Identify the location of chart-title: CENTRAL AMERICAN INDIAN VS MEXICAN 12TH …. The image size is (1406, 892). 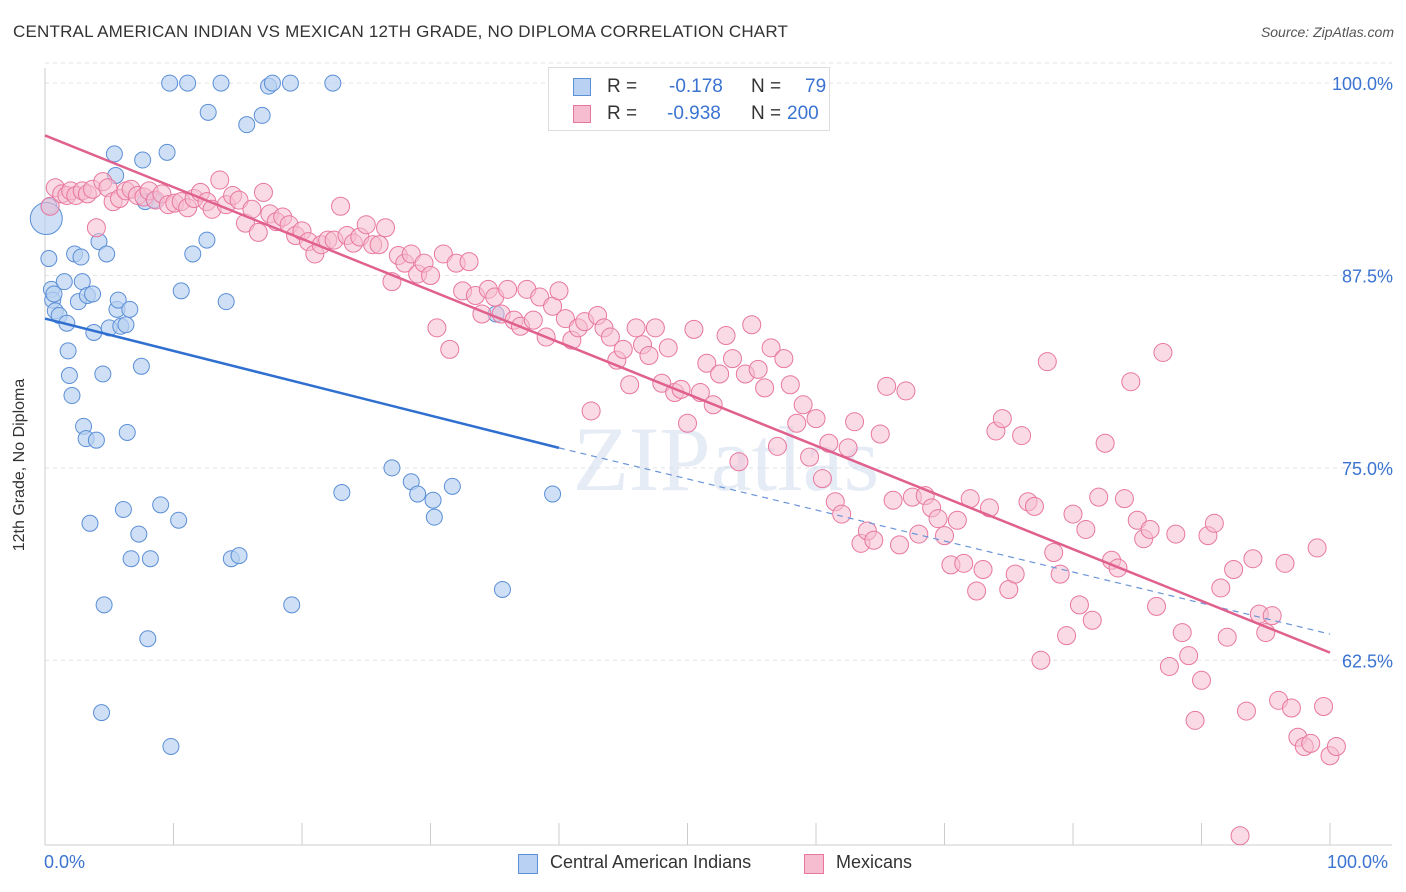
(401, 31).